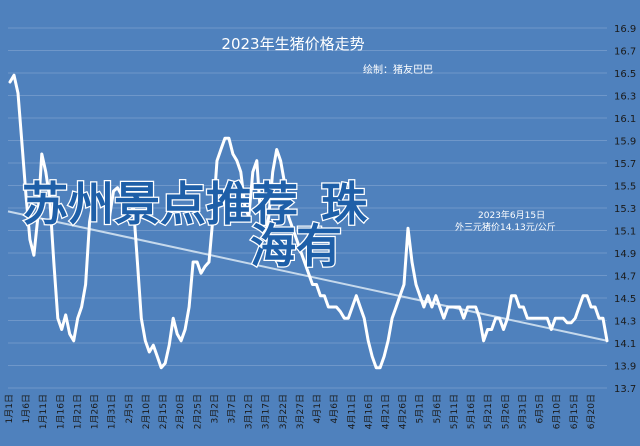 This screenshot has height=446, width=640. I want to click on y-tick-label: 16.9, so click(625, 29).